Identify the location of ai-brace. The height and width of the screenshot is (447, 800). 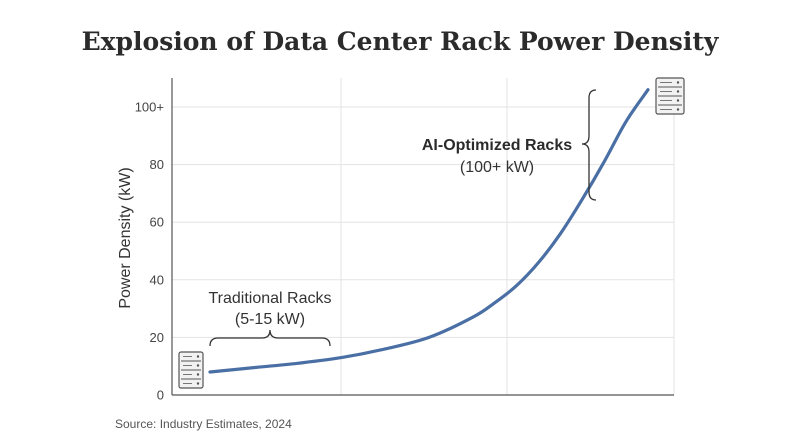
(589, 145).